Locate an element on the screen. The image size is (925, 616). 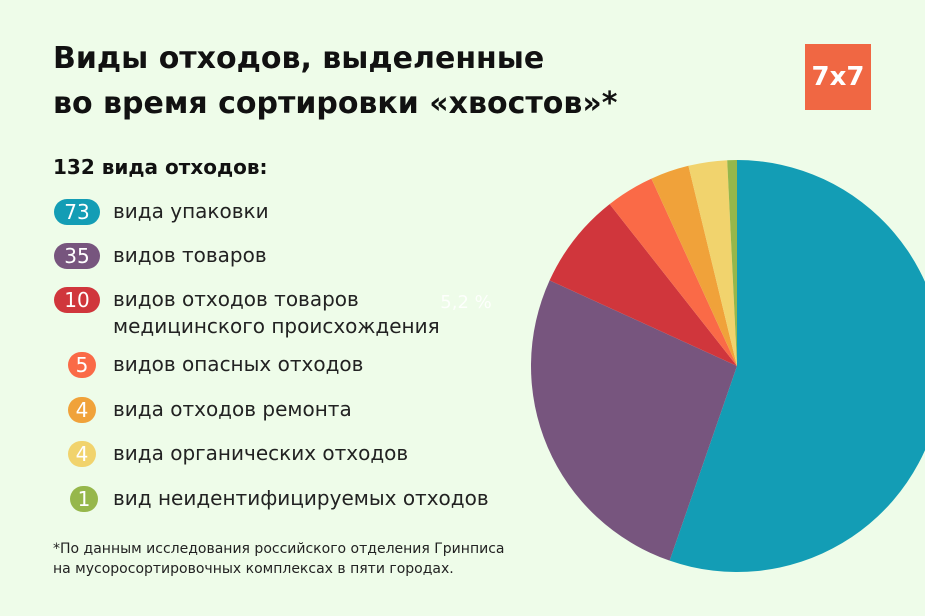
legend-badge-2: 35 is located at coordinates (77, 256).